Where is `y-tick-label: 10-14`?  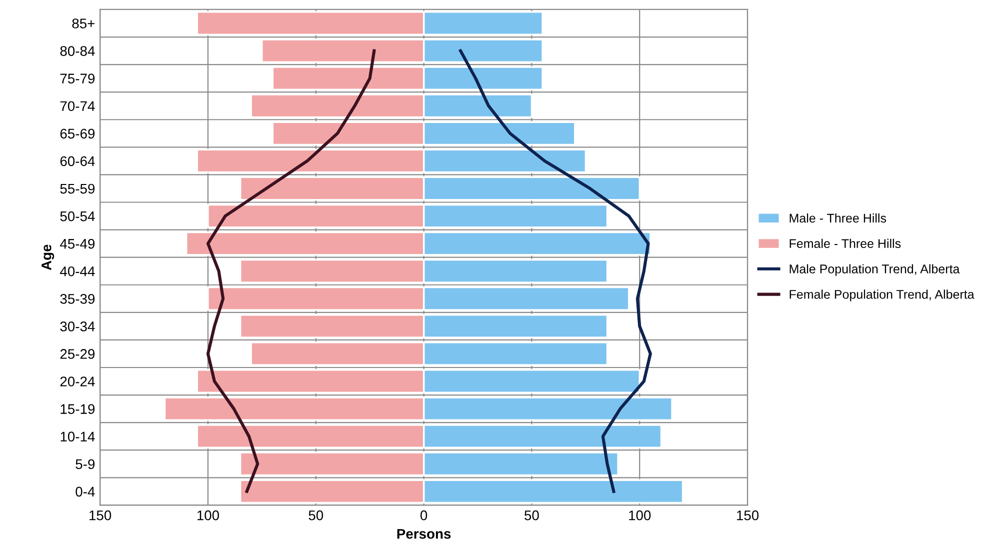 y-tick-label: 10-14 is located at coordinates (77, 437).